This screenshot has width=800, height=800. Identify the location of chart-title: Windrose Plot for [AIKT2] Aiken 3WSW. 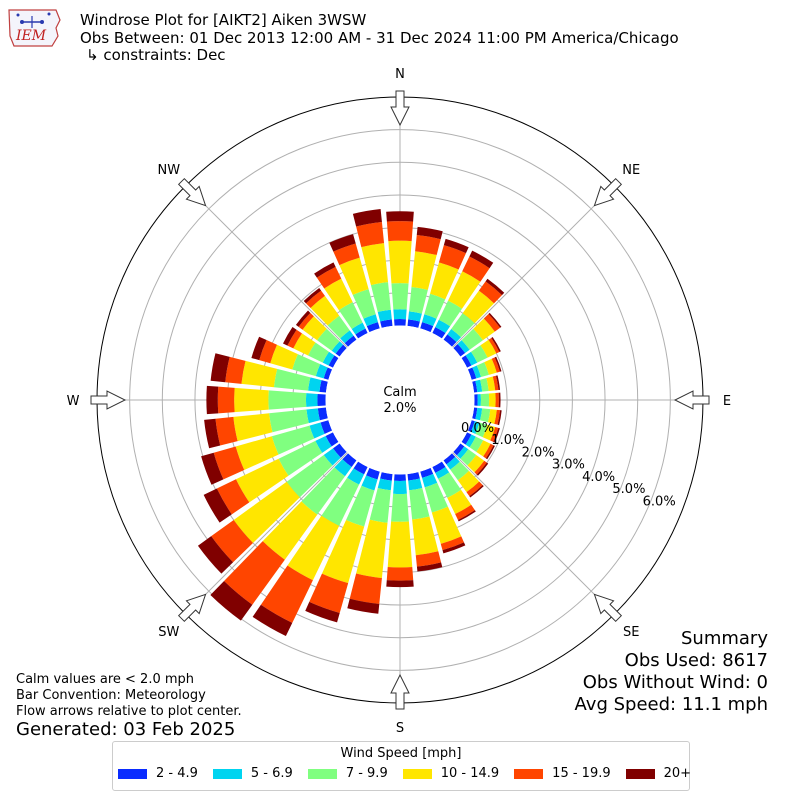
(223, 20).